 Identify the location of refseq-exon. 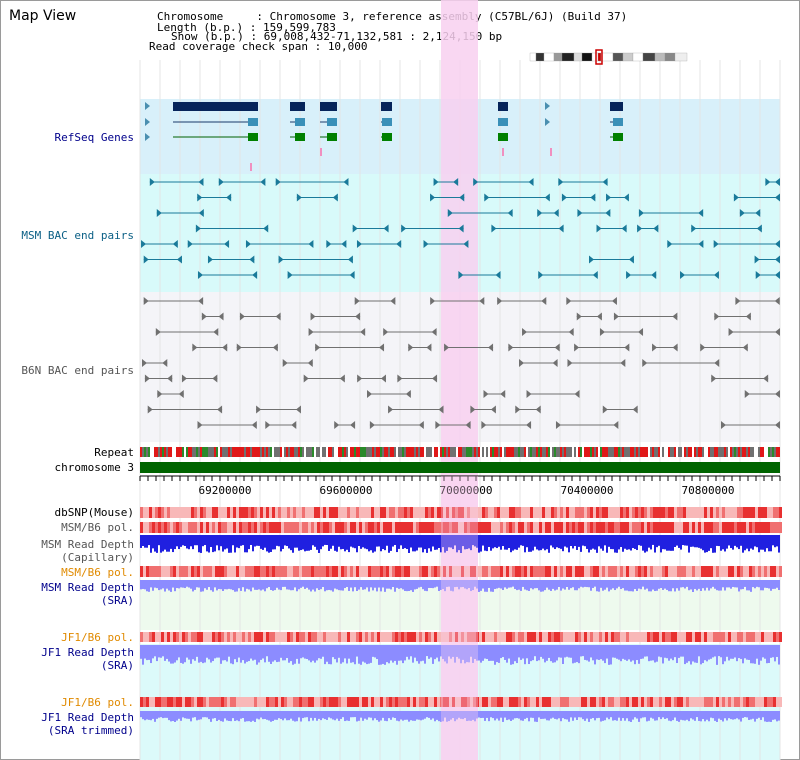
(332, 122).